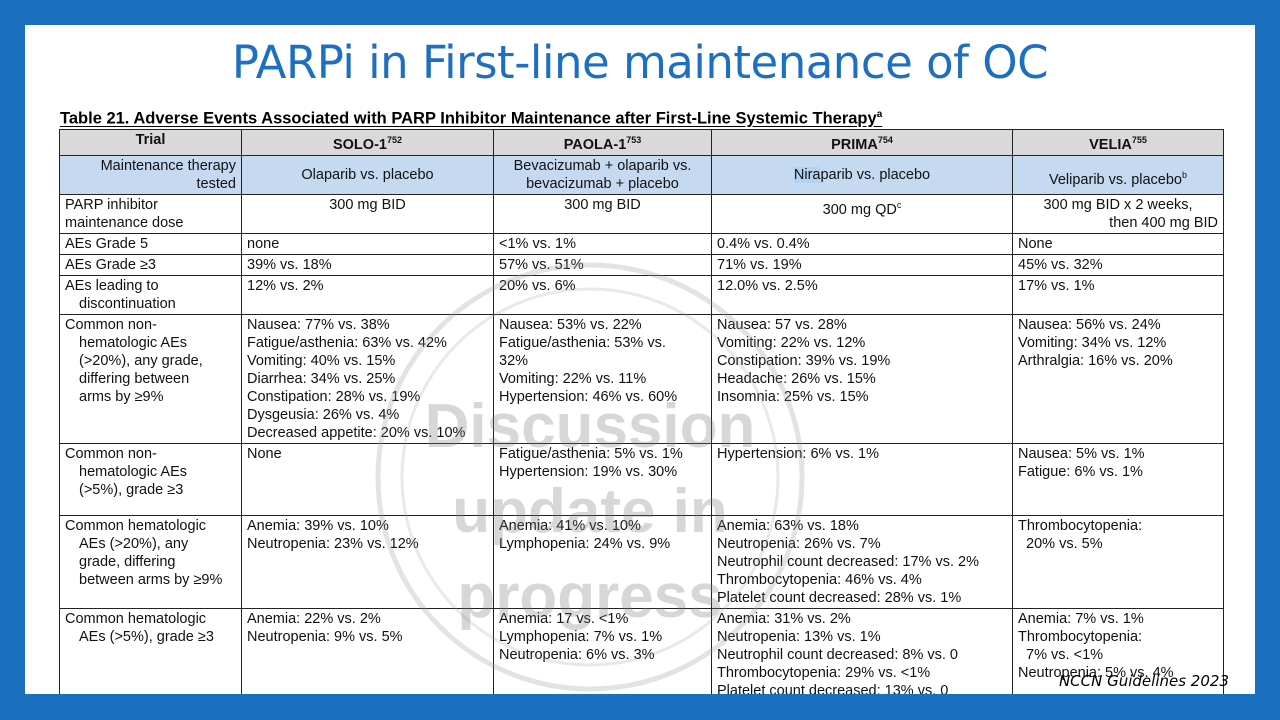 The width and height of the screenshot is (1280, 720). What do you see at coordinates (1080, 471) in the screenshot?
I see `cell-line: Fatigue: 6% vs. 1%` at bounding box center [1080, 471].